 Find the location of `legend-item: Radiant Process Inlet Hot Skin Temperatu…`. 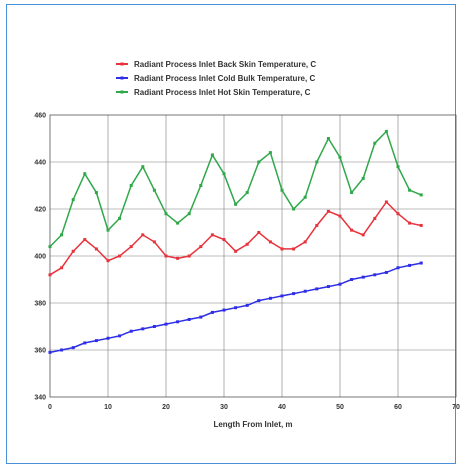

legend-item: Radiant Process Inlet Hot Skin Temperatu… is located at coordinates (213, 92).